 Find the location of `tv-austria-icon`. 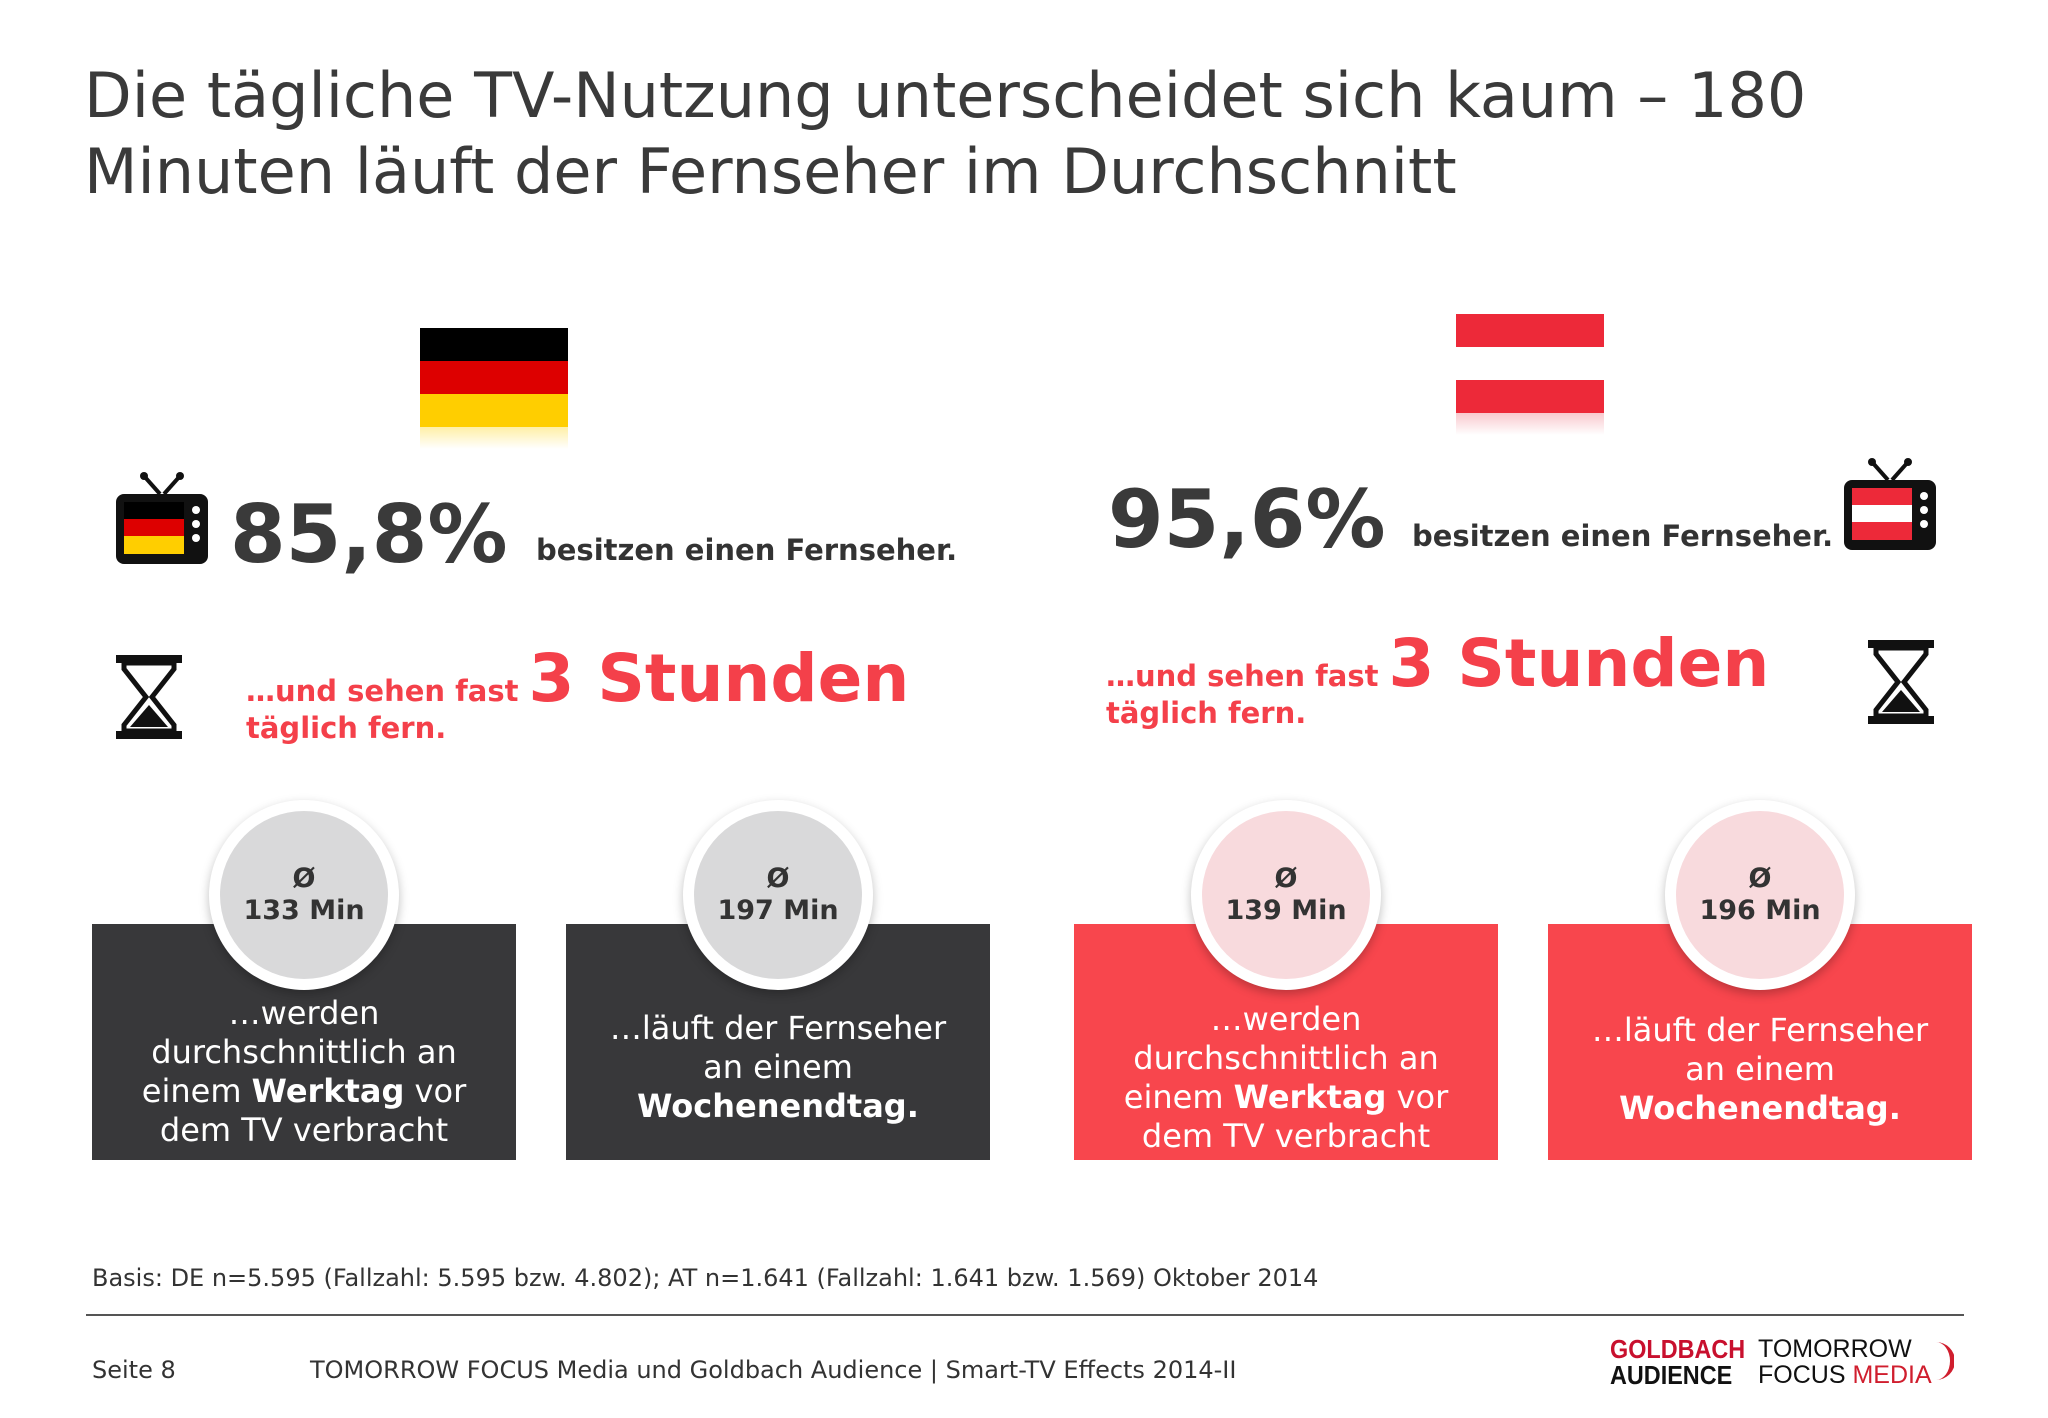

tv-austria-icon is located at coordinates (1890, 504).